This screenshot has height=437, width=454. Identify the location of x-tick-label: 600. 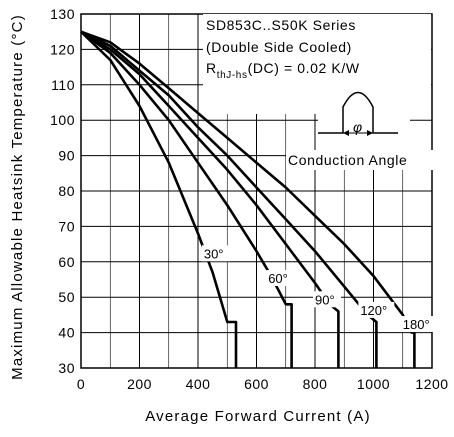
(256, 384).